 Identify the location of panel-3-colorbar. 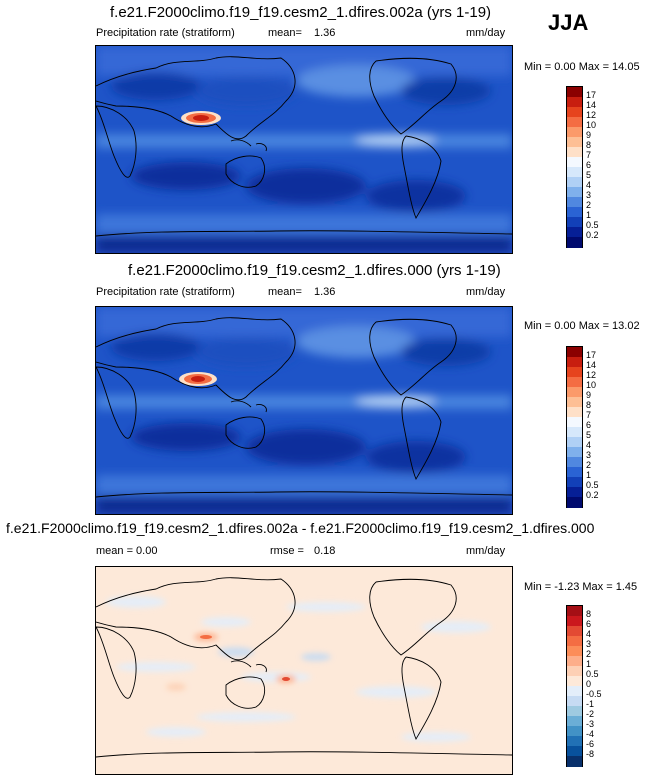
(574, 686).